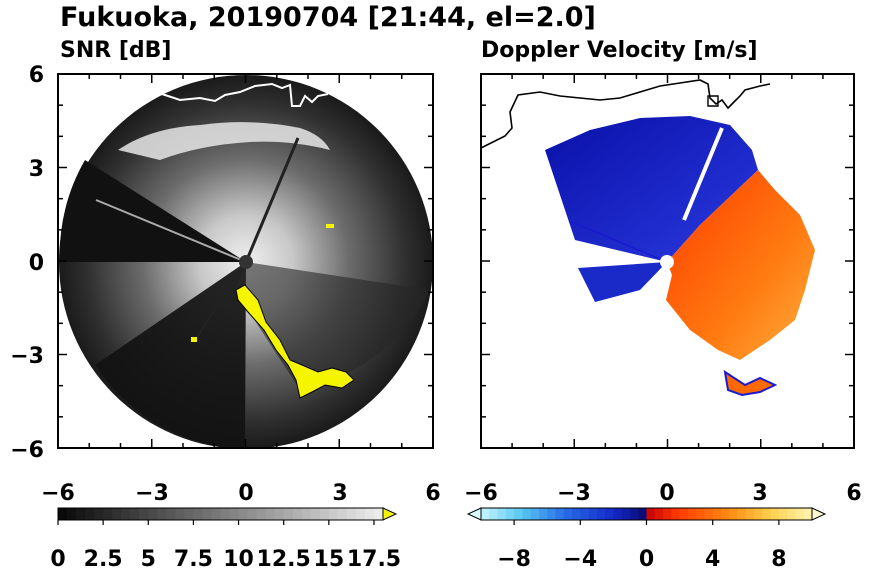 This screenshot has height=570, width=870. What do you see at coordinates (246, 262) in the screenshot?
I see `snr-radar-center` at bounding box center [246, 262].